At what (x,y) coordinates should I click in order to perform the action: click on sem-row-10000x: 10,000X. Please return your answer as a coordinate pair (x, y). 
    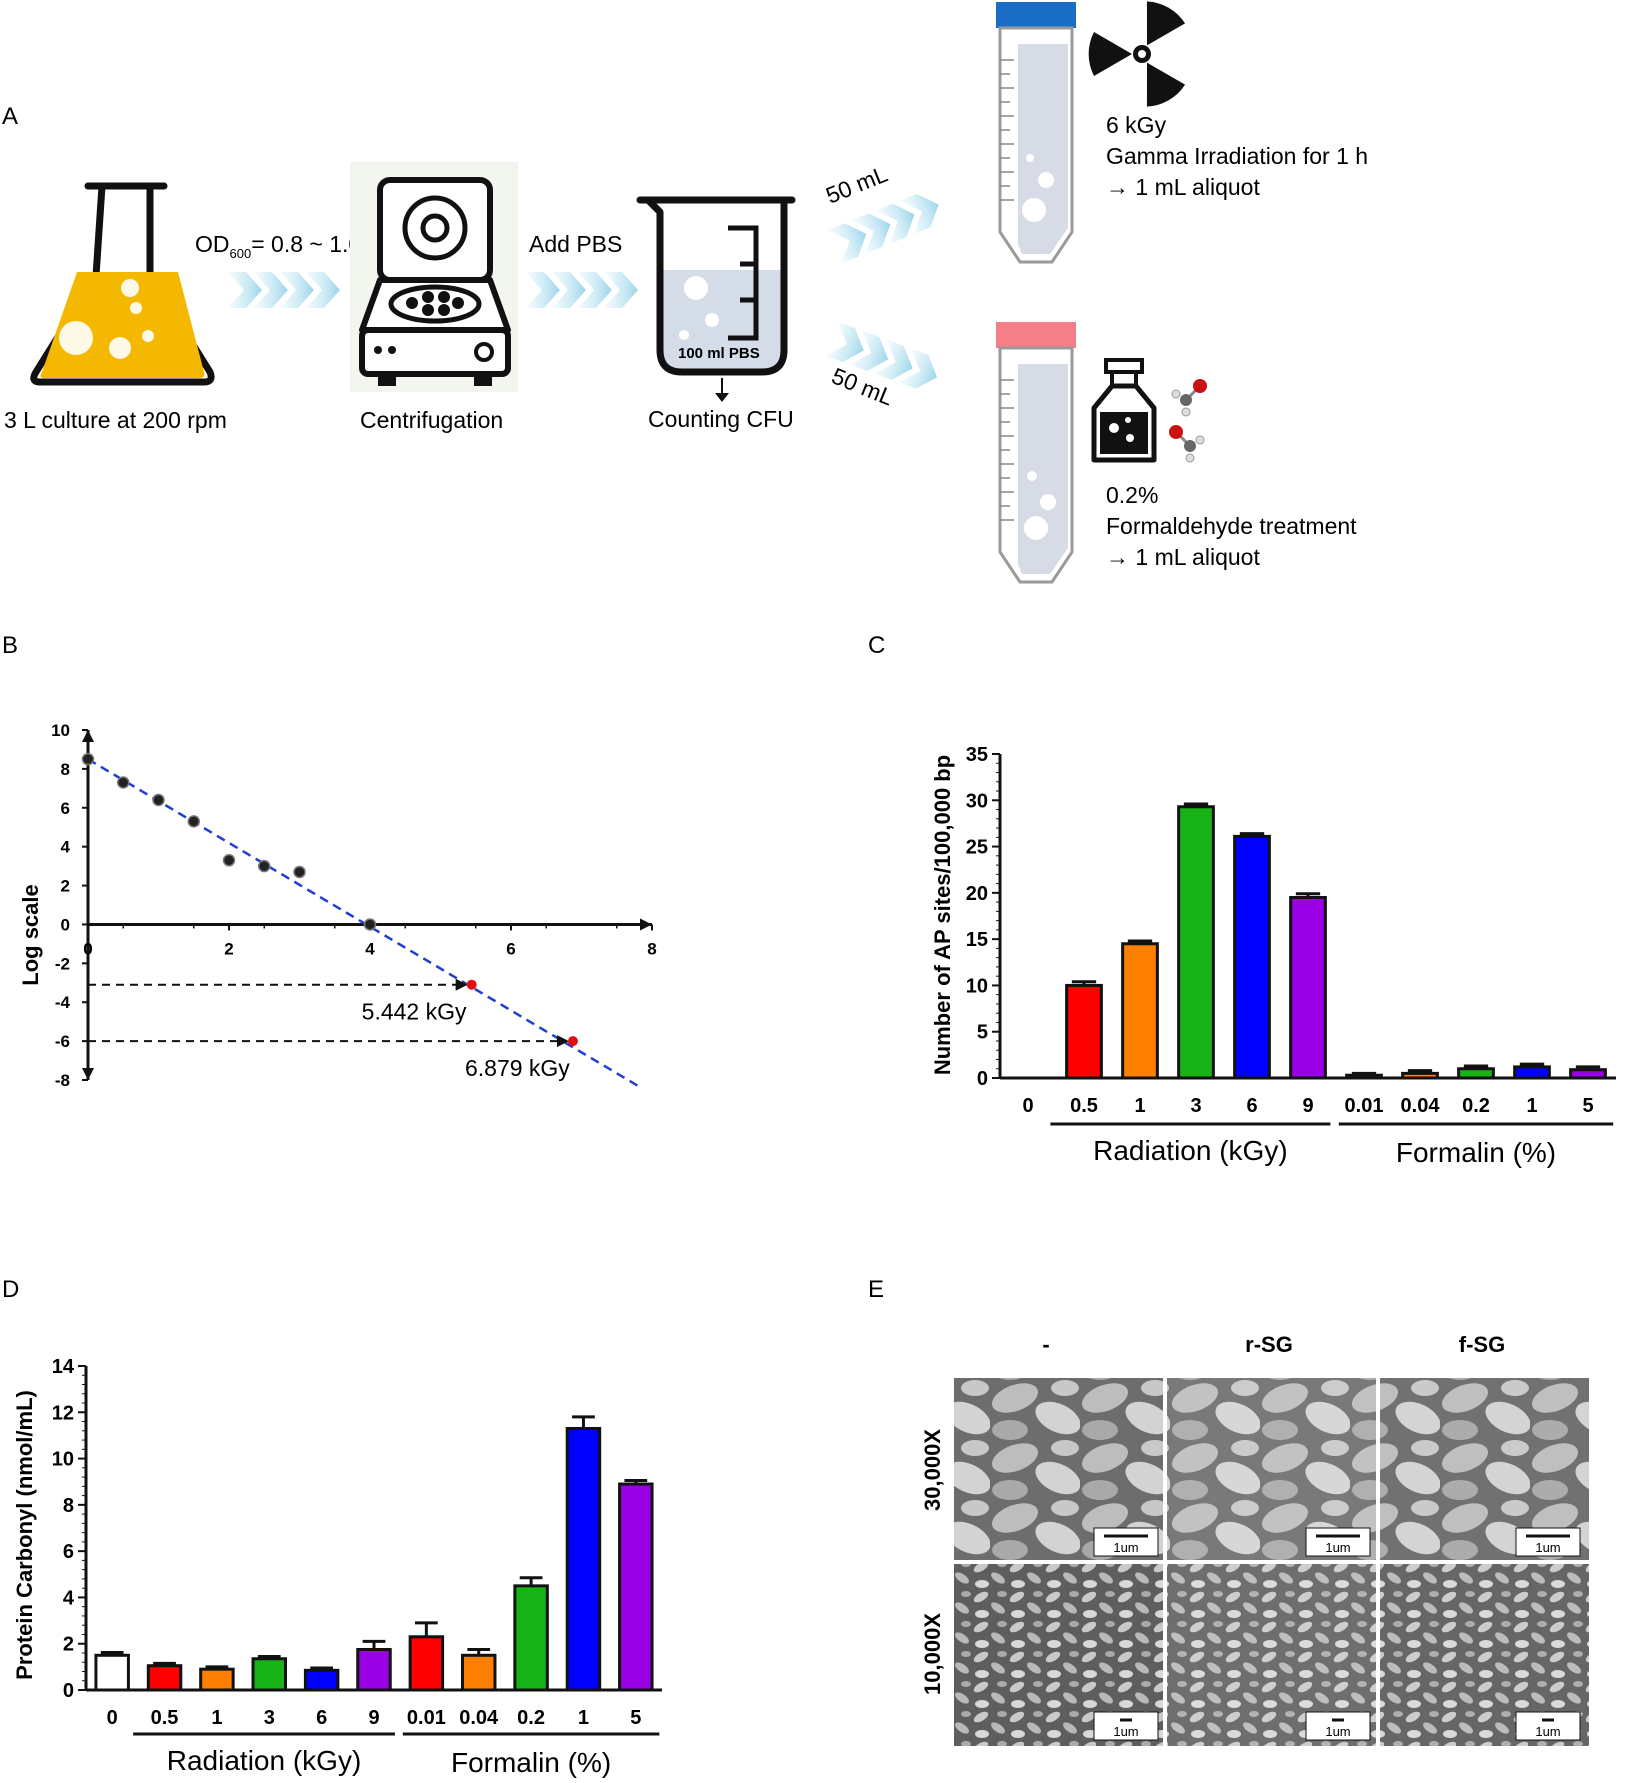
    Looking at the image, I should click on (932, 1654).